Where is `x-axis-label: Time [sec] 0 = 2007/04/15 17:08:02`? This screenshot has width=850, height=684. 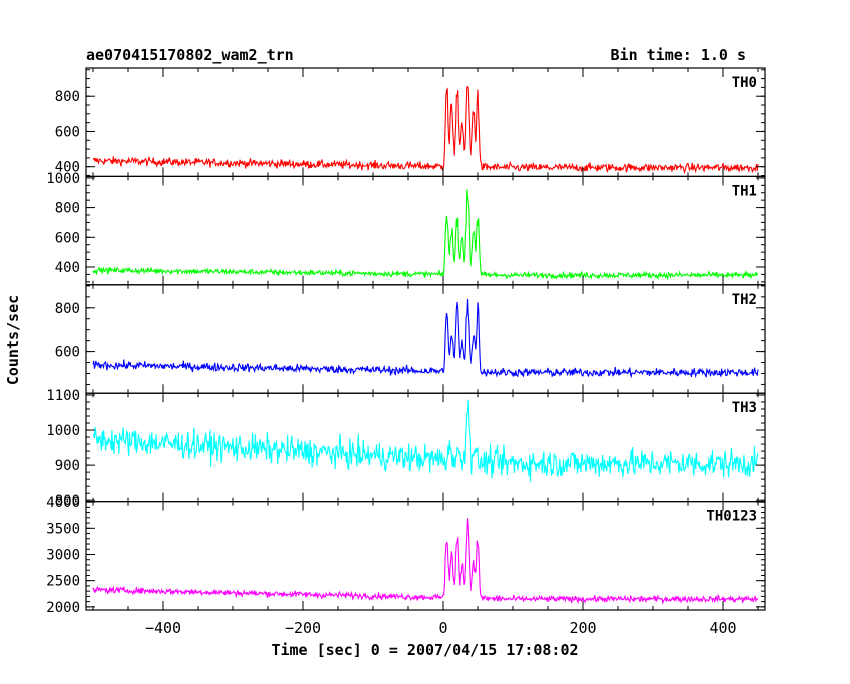
x-axis-label: Time [sec] 0 = 2007/04/15 17:08:02 is located at coordinates (424, 650).